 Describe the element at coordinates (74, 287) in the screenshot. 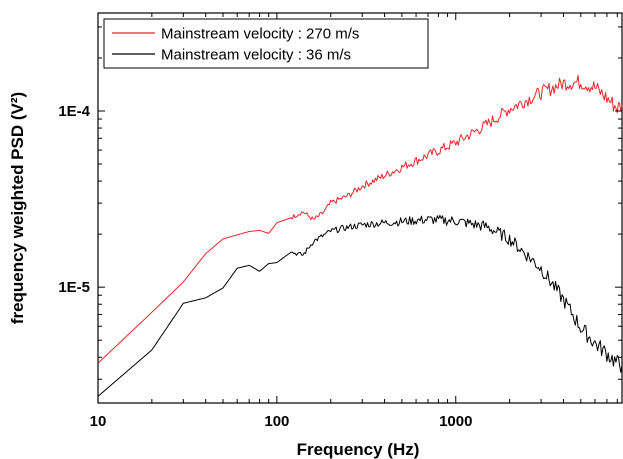

I see `y-tick-label: 1E-5` at that location.